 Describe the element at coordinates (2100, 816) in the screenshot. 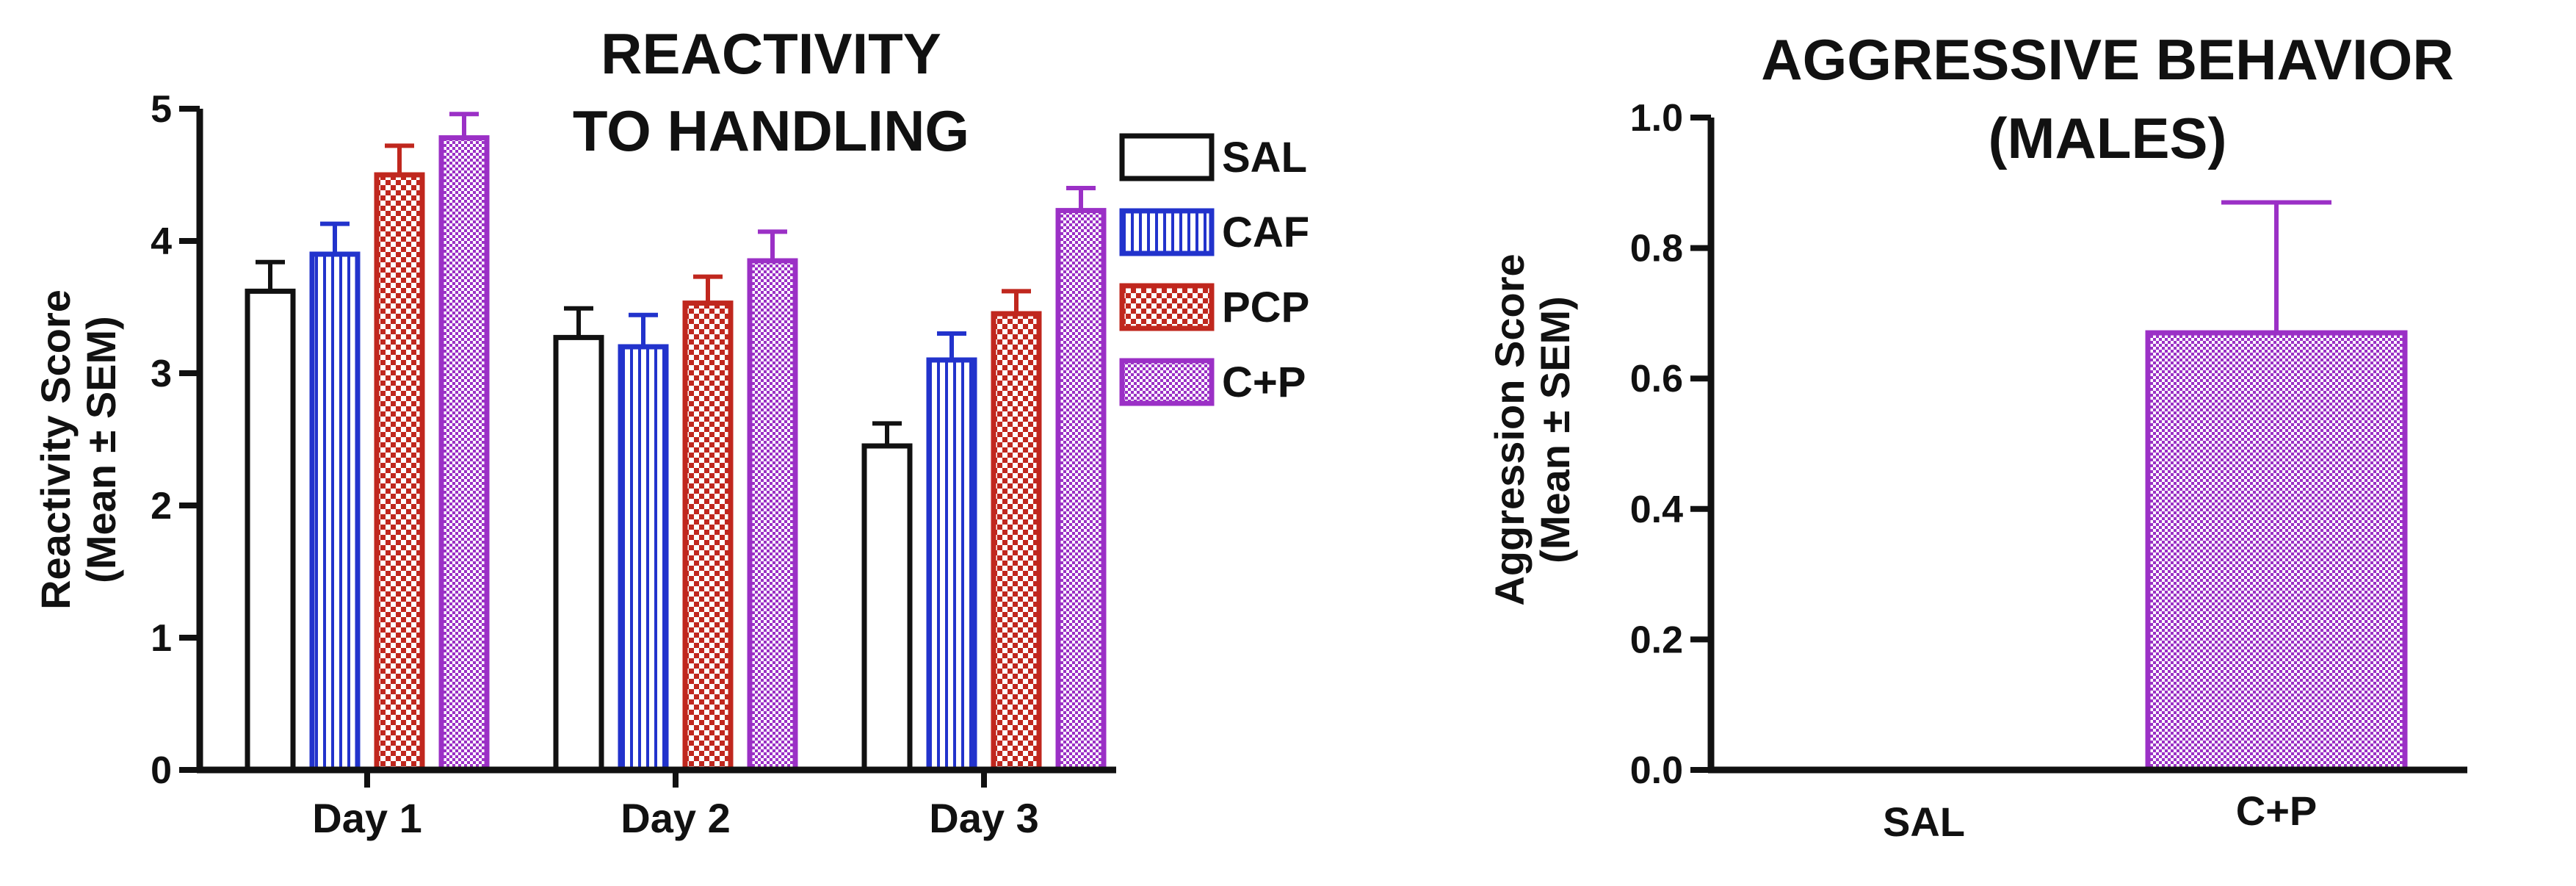

I see `chart2-x-ticks: SAL C+P` at that location.